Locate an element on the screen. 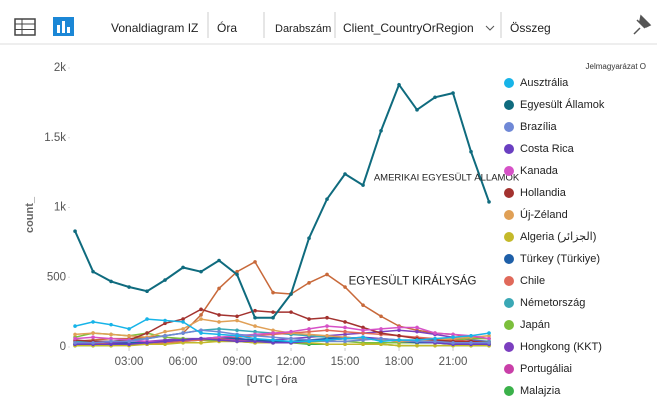 The image size is (657, 405). legend-item: Algeria (الجزائر) is located at coordinates (550, 237).